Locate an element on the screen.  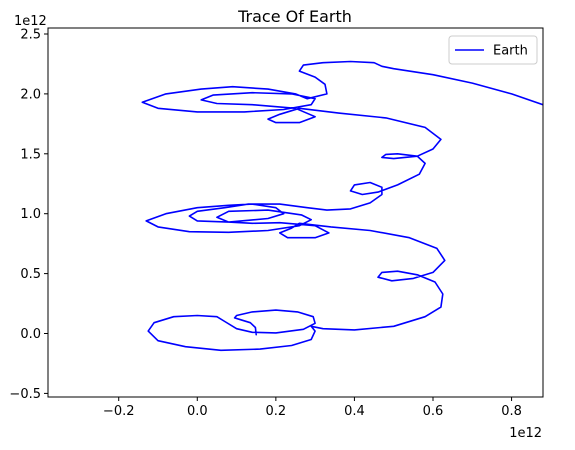
y-tick-label: 0.0 is located at coordinates (30, 334).